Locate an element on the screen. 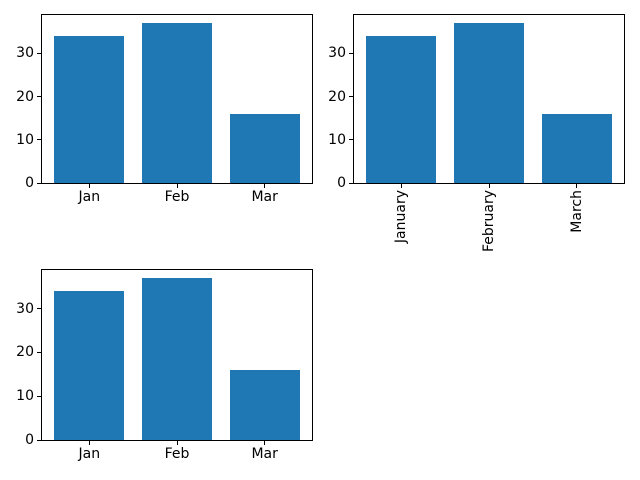  bar-january is located at coordinates (401, 109).